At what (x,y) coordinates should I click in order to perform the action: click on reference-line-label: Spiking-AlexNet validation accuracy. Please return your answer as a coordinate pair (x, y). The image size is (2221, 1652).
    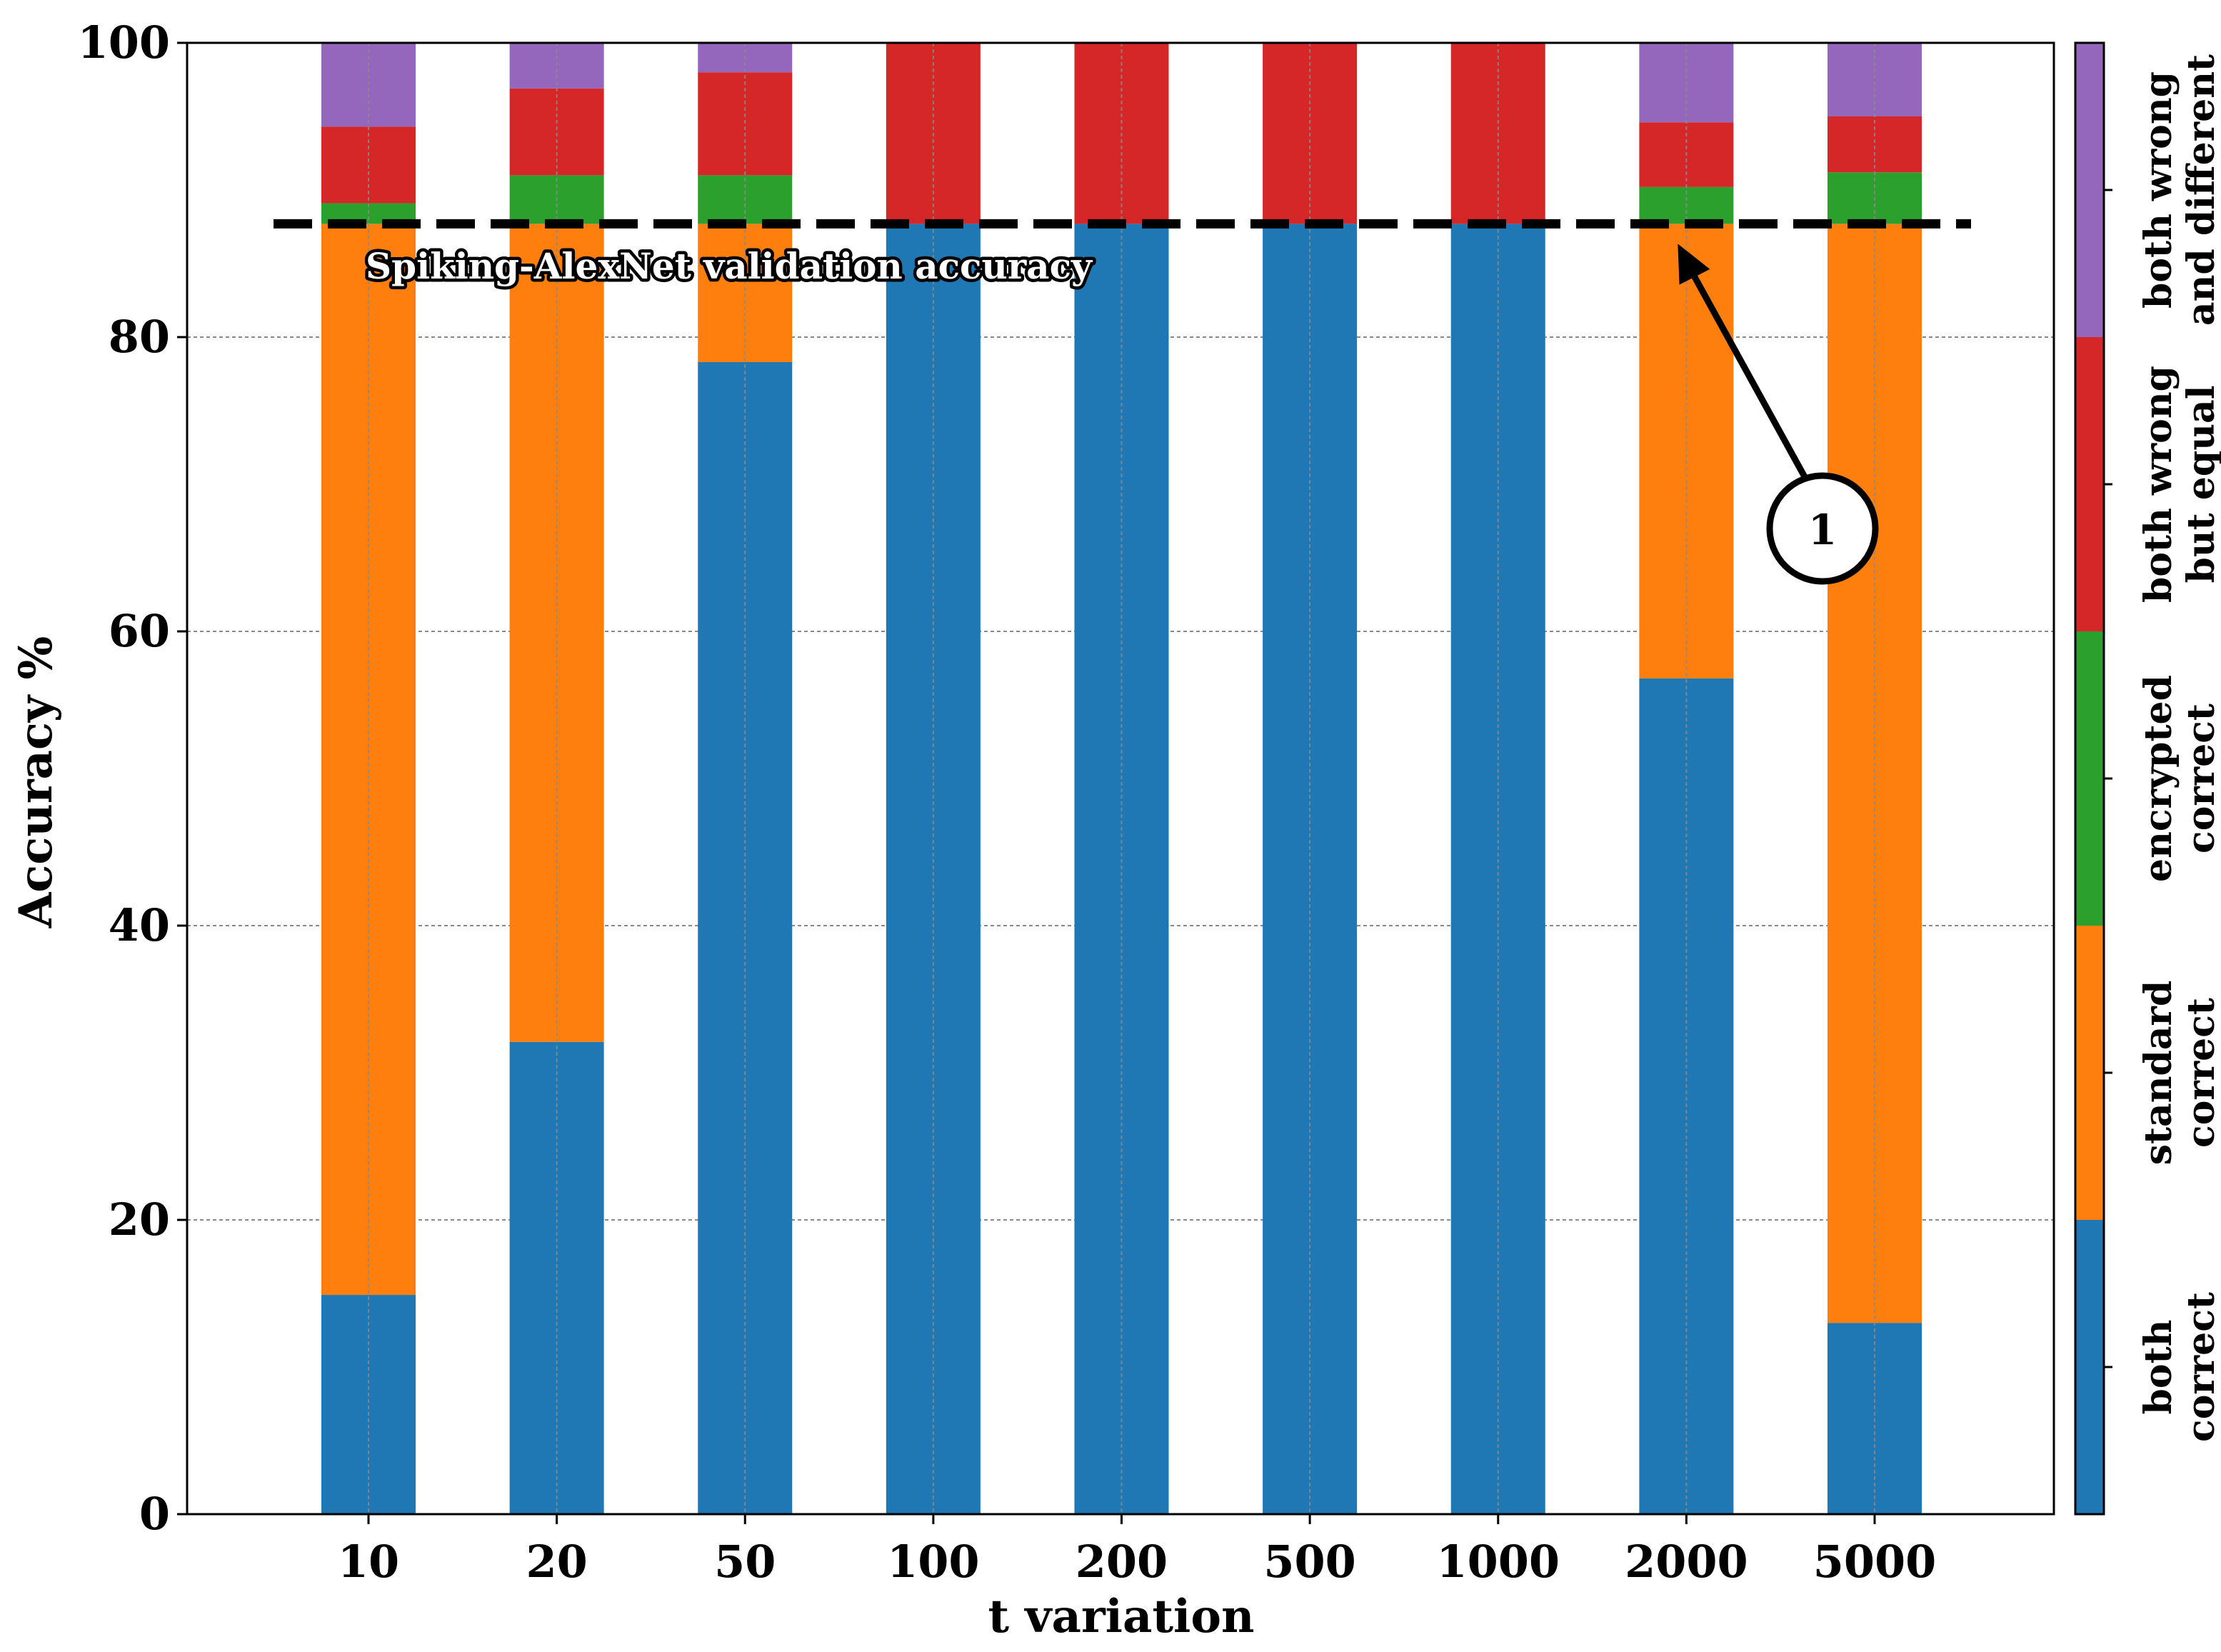
    Looking at the image, I should click on (729, 266).